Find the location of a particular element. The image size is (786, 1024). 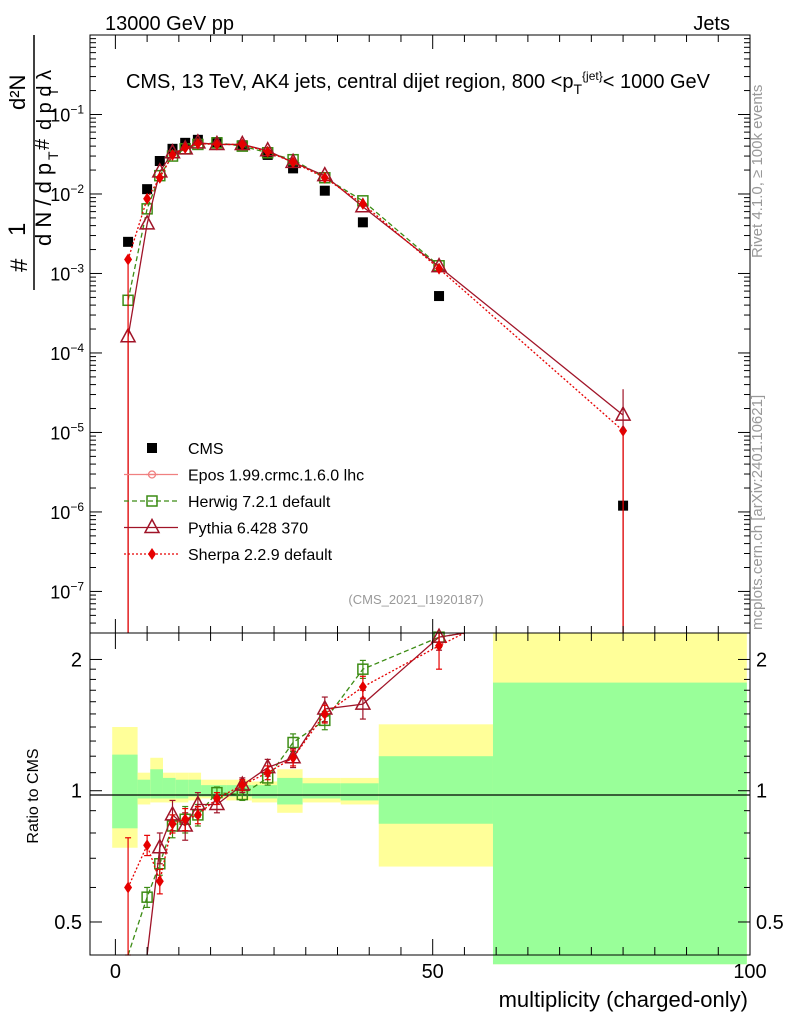

ratio-marks is located at coordinates (294, 791).